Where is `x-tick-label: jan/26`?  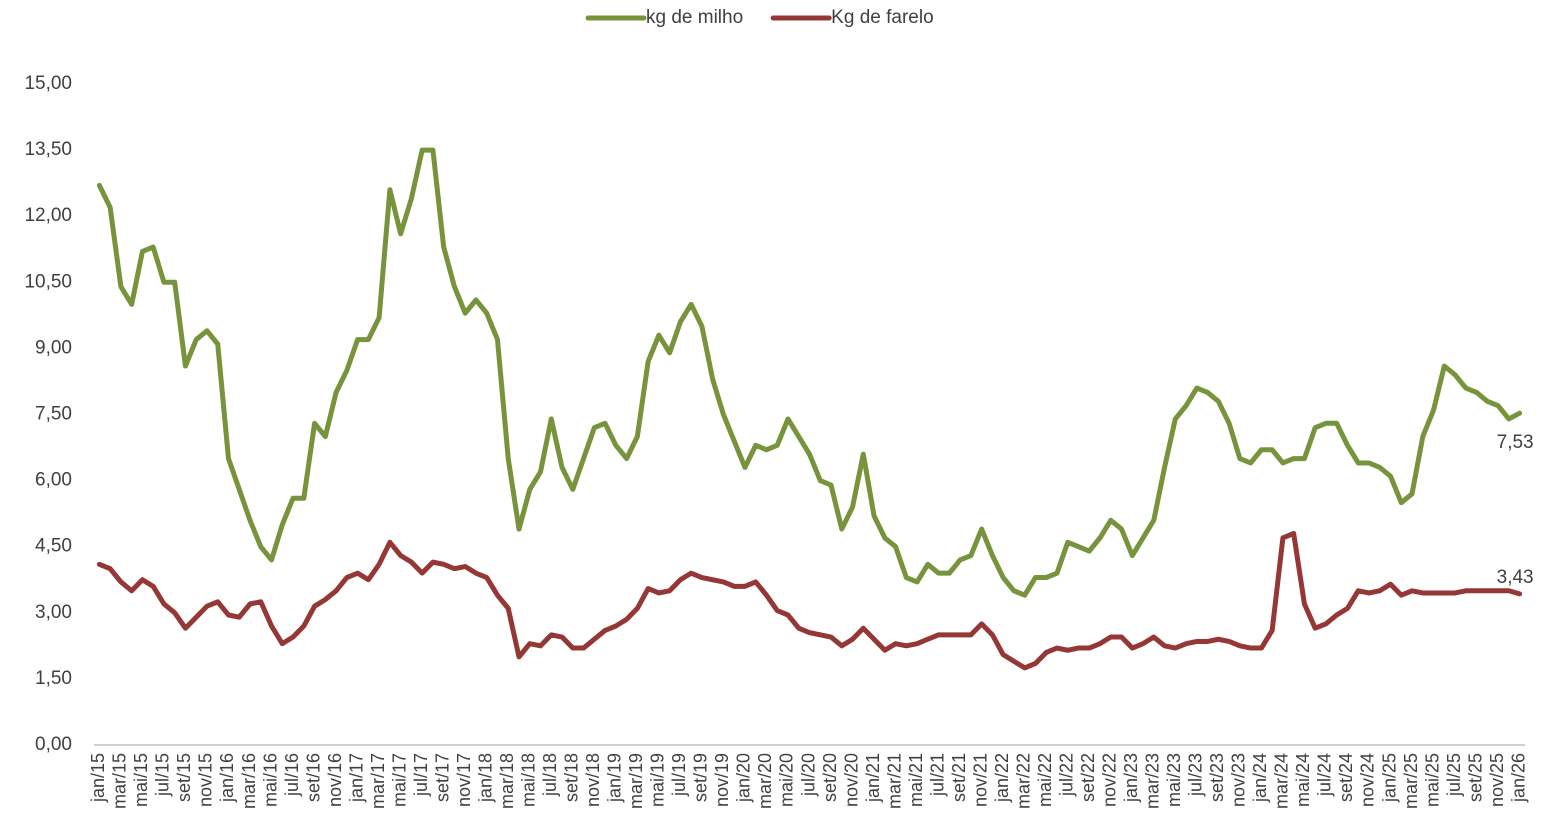
x-tick-label: jan/26 is located at coordinates (1518, 778).